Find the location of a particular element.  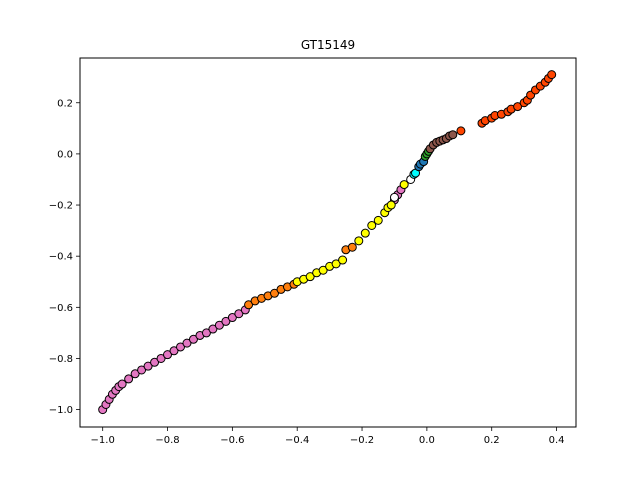

y-tick-label: 0.0 is located at coordinates (65, 154).